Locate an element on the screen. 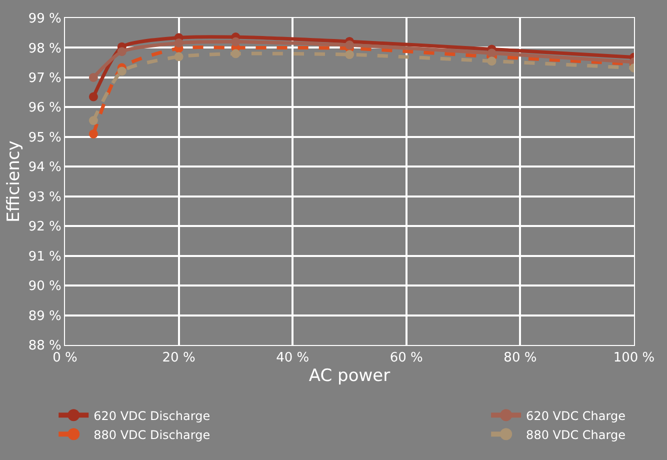  legend-label: 880 VDC Charge is located at coordinates (576, 435).